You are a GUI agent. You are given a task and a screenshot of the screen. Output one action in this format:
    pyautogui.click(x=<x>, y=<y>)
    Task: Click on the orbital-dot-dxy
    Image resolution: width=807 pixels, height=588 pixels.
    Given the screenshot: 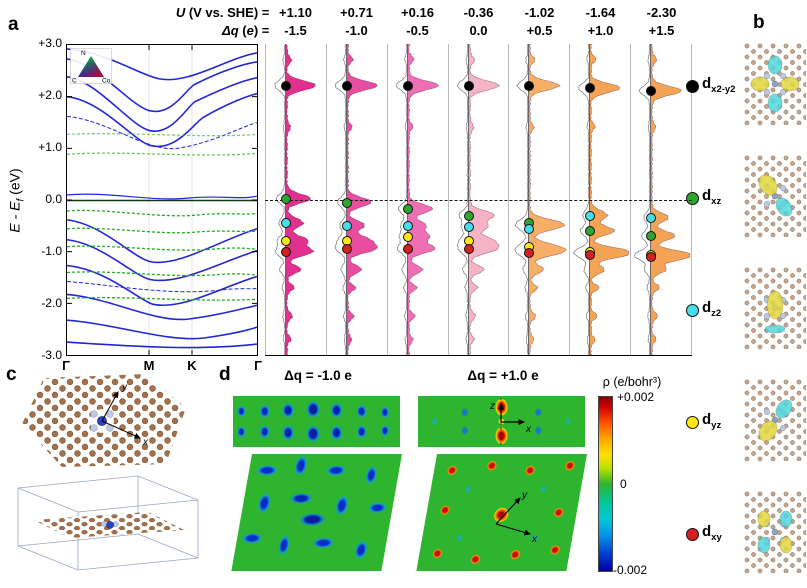 What is the action you would take?
    pyautogui.click(x=692, y=534)
    